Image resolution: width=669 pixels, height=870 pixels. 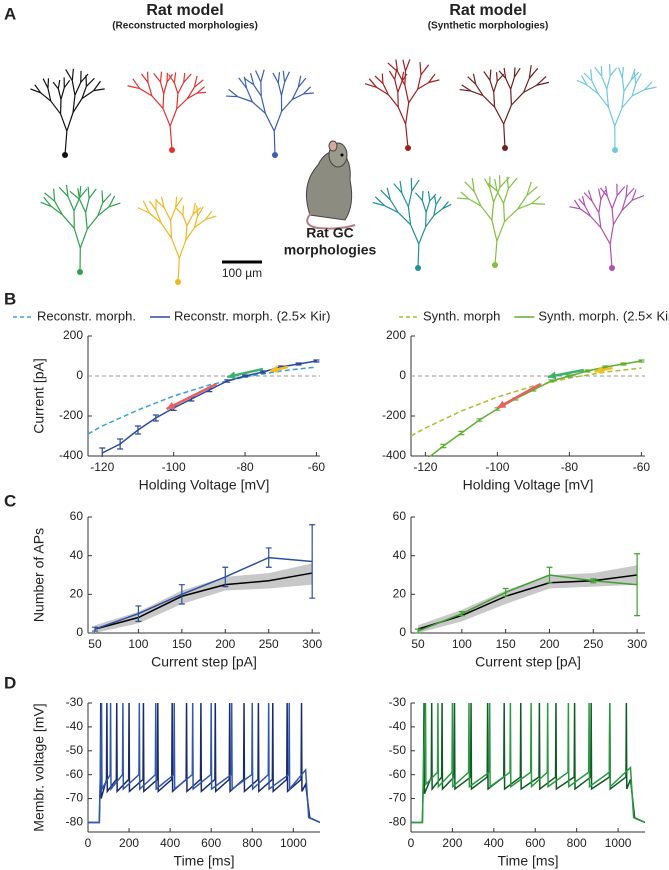 I want to click on y-tick-label: 40, so click(x=400, y=555).